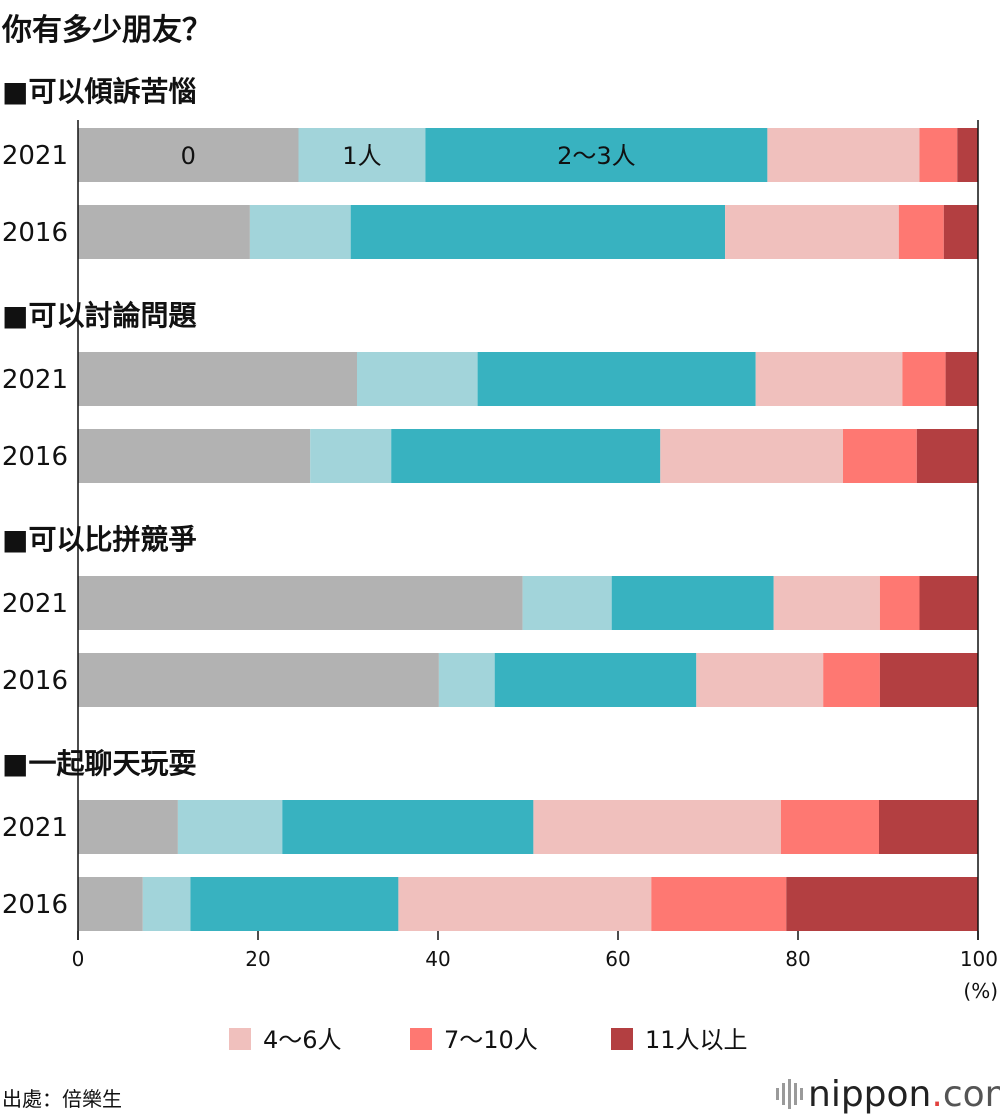  Describe the element at coordinates (106, 30) in the screenshot. I see `chart-title: 你有多少朋友？` at that location.